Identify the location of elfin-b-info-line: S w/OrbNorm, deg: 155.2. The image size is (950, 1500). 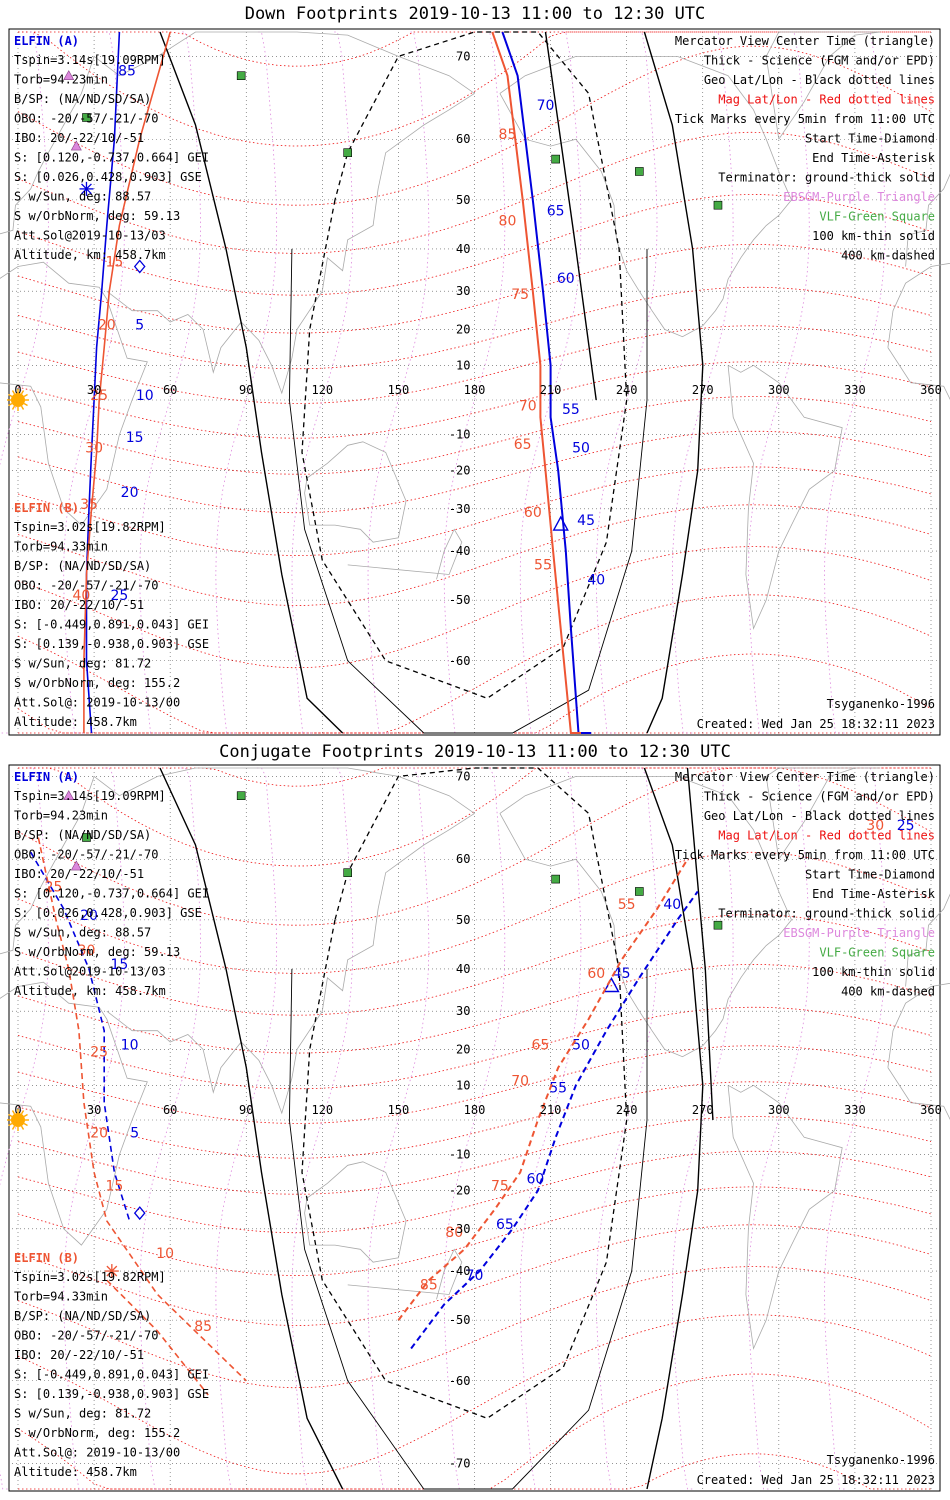
(97, 1433).